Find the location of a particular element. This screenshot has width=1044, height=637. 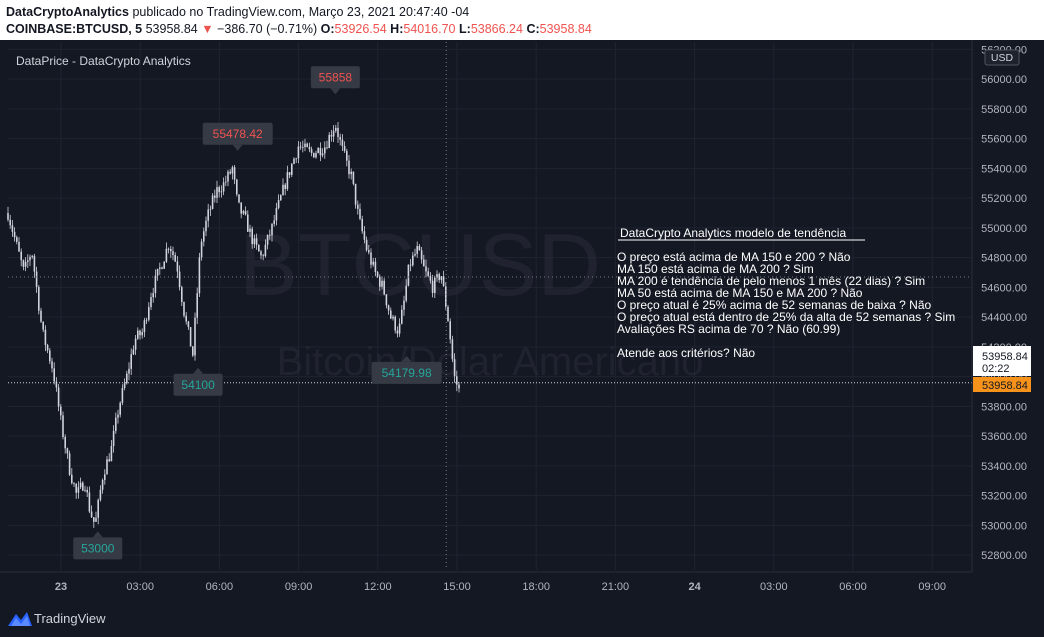

time-tick: 15:00 is located at coordinates (457, 587).